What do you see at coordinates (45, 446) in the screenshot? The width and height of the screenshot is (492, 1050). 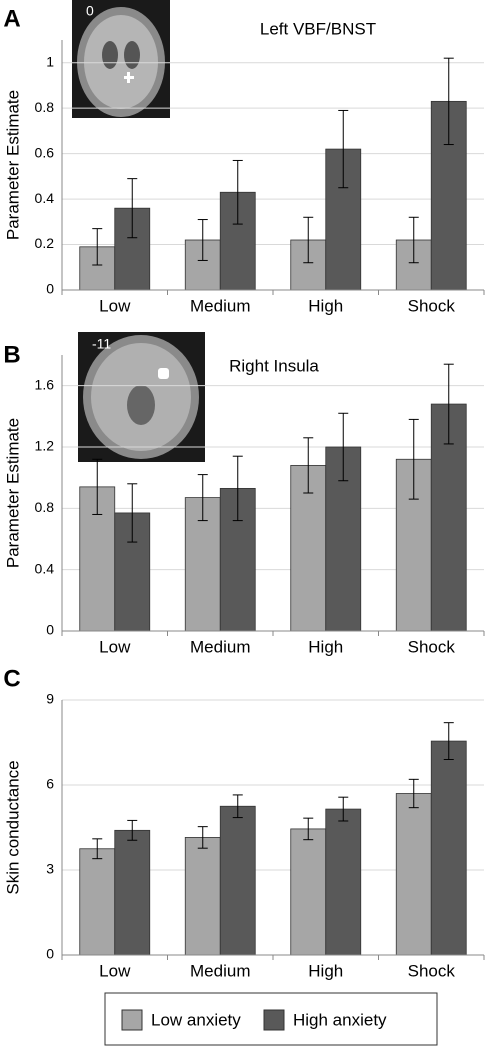 I see `y-tick-label: 1.2` at bounding box center [45, 446].